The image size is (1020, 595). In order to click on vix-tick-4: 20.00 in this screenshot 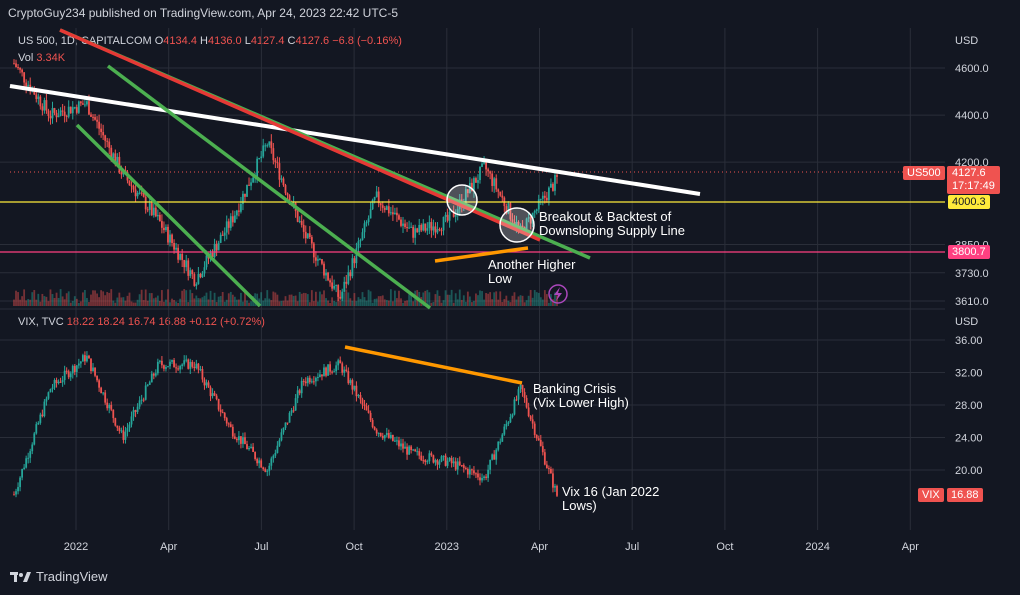, I will do `click(969, 471)`.